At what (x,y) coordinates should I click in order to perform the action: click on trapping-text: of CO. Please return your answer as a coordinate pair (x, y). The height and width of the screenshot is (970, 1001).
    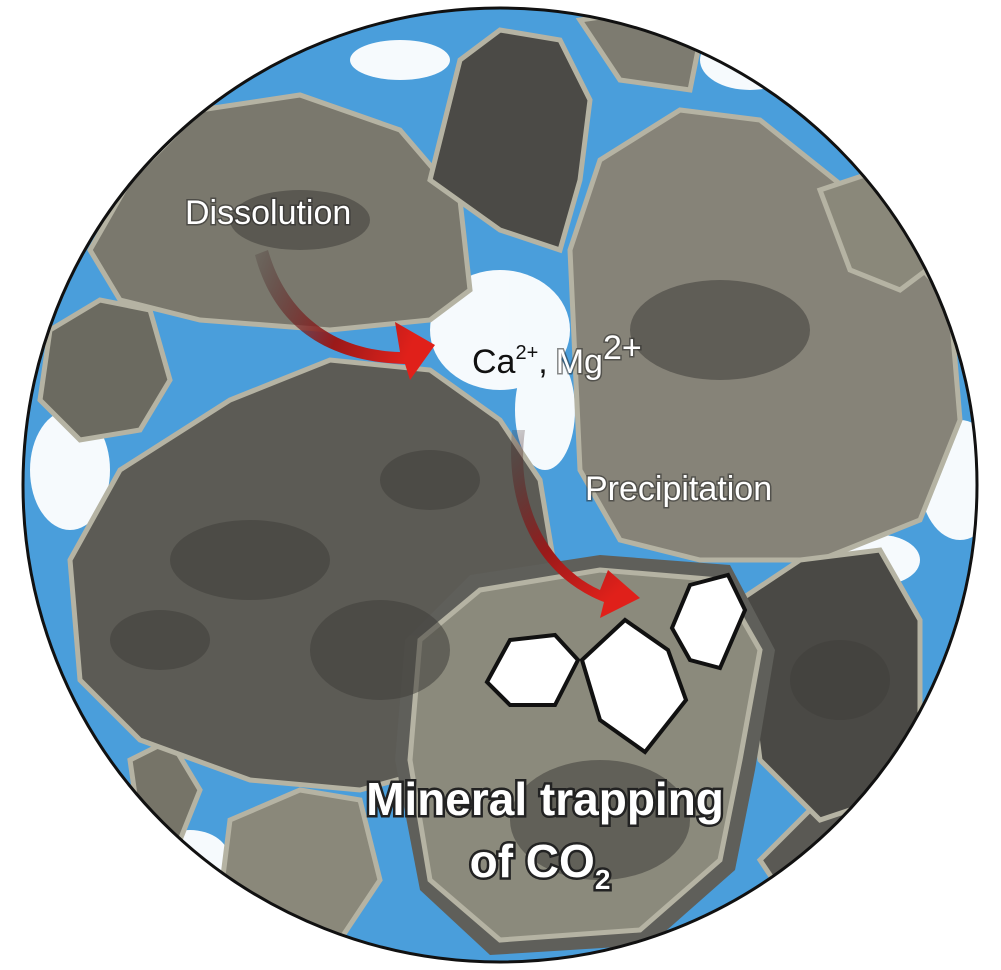
    Looking at the image, I should click on (532, 861).